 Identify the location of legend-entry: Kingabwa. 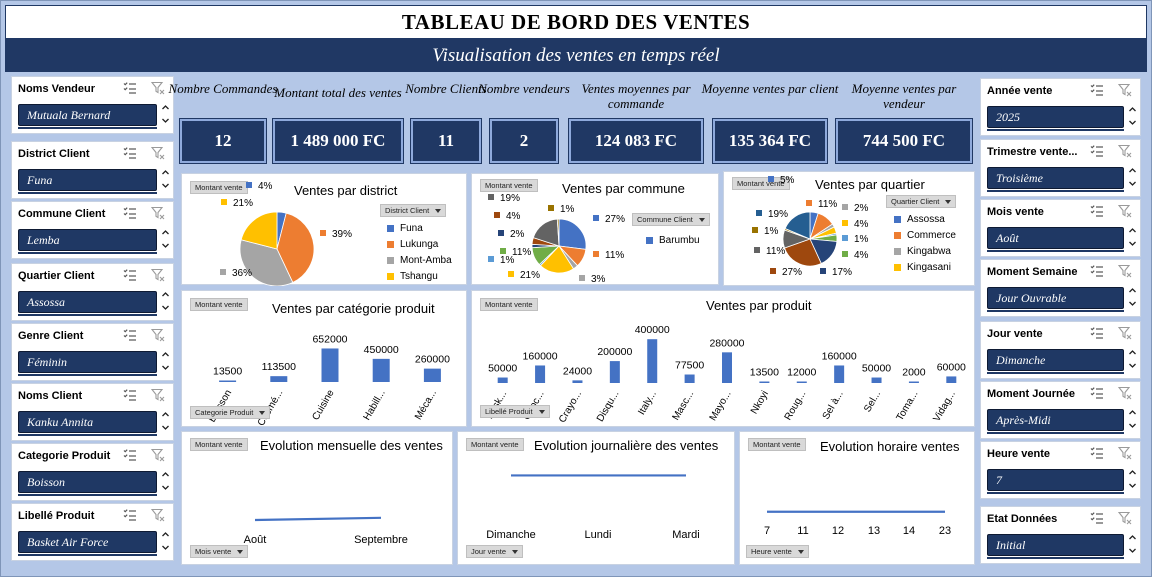
(925, 251).